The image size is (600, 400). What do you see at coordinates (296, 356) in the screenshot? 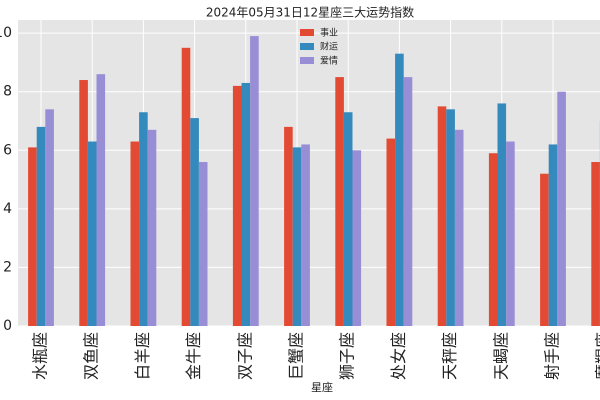
I see `x-tick-label: 巨蟹座` at bounding box center [296, 356].